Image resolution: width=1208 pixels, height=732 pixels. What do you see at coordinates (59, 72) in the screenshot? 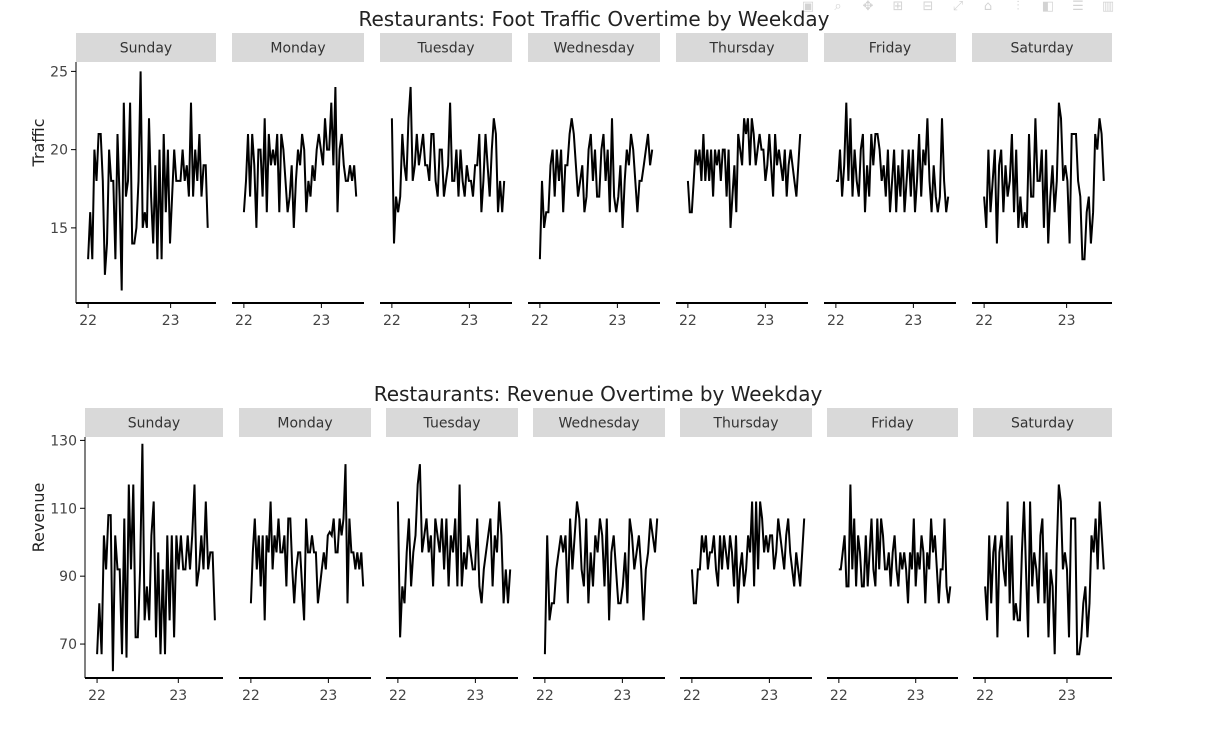
I see `y-tick-label: 25` at bounding box center [59, 72].